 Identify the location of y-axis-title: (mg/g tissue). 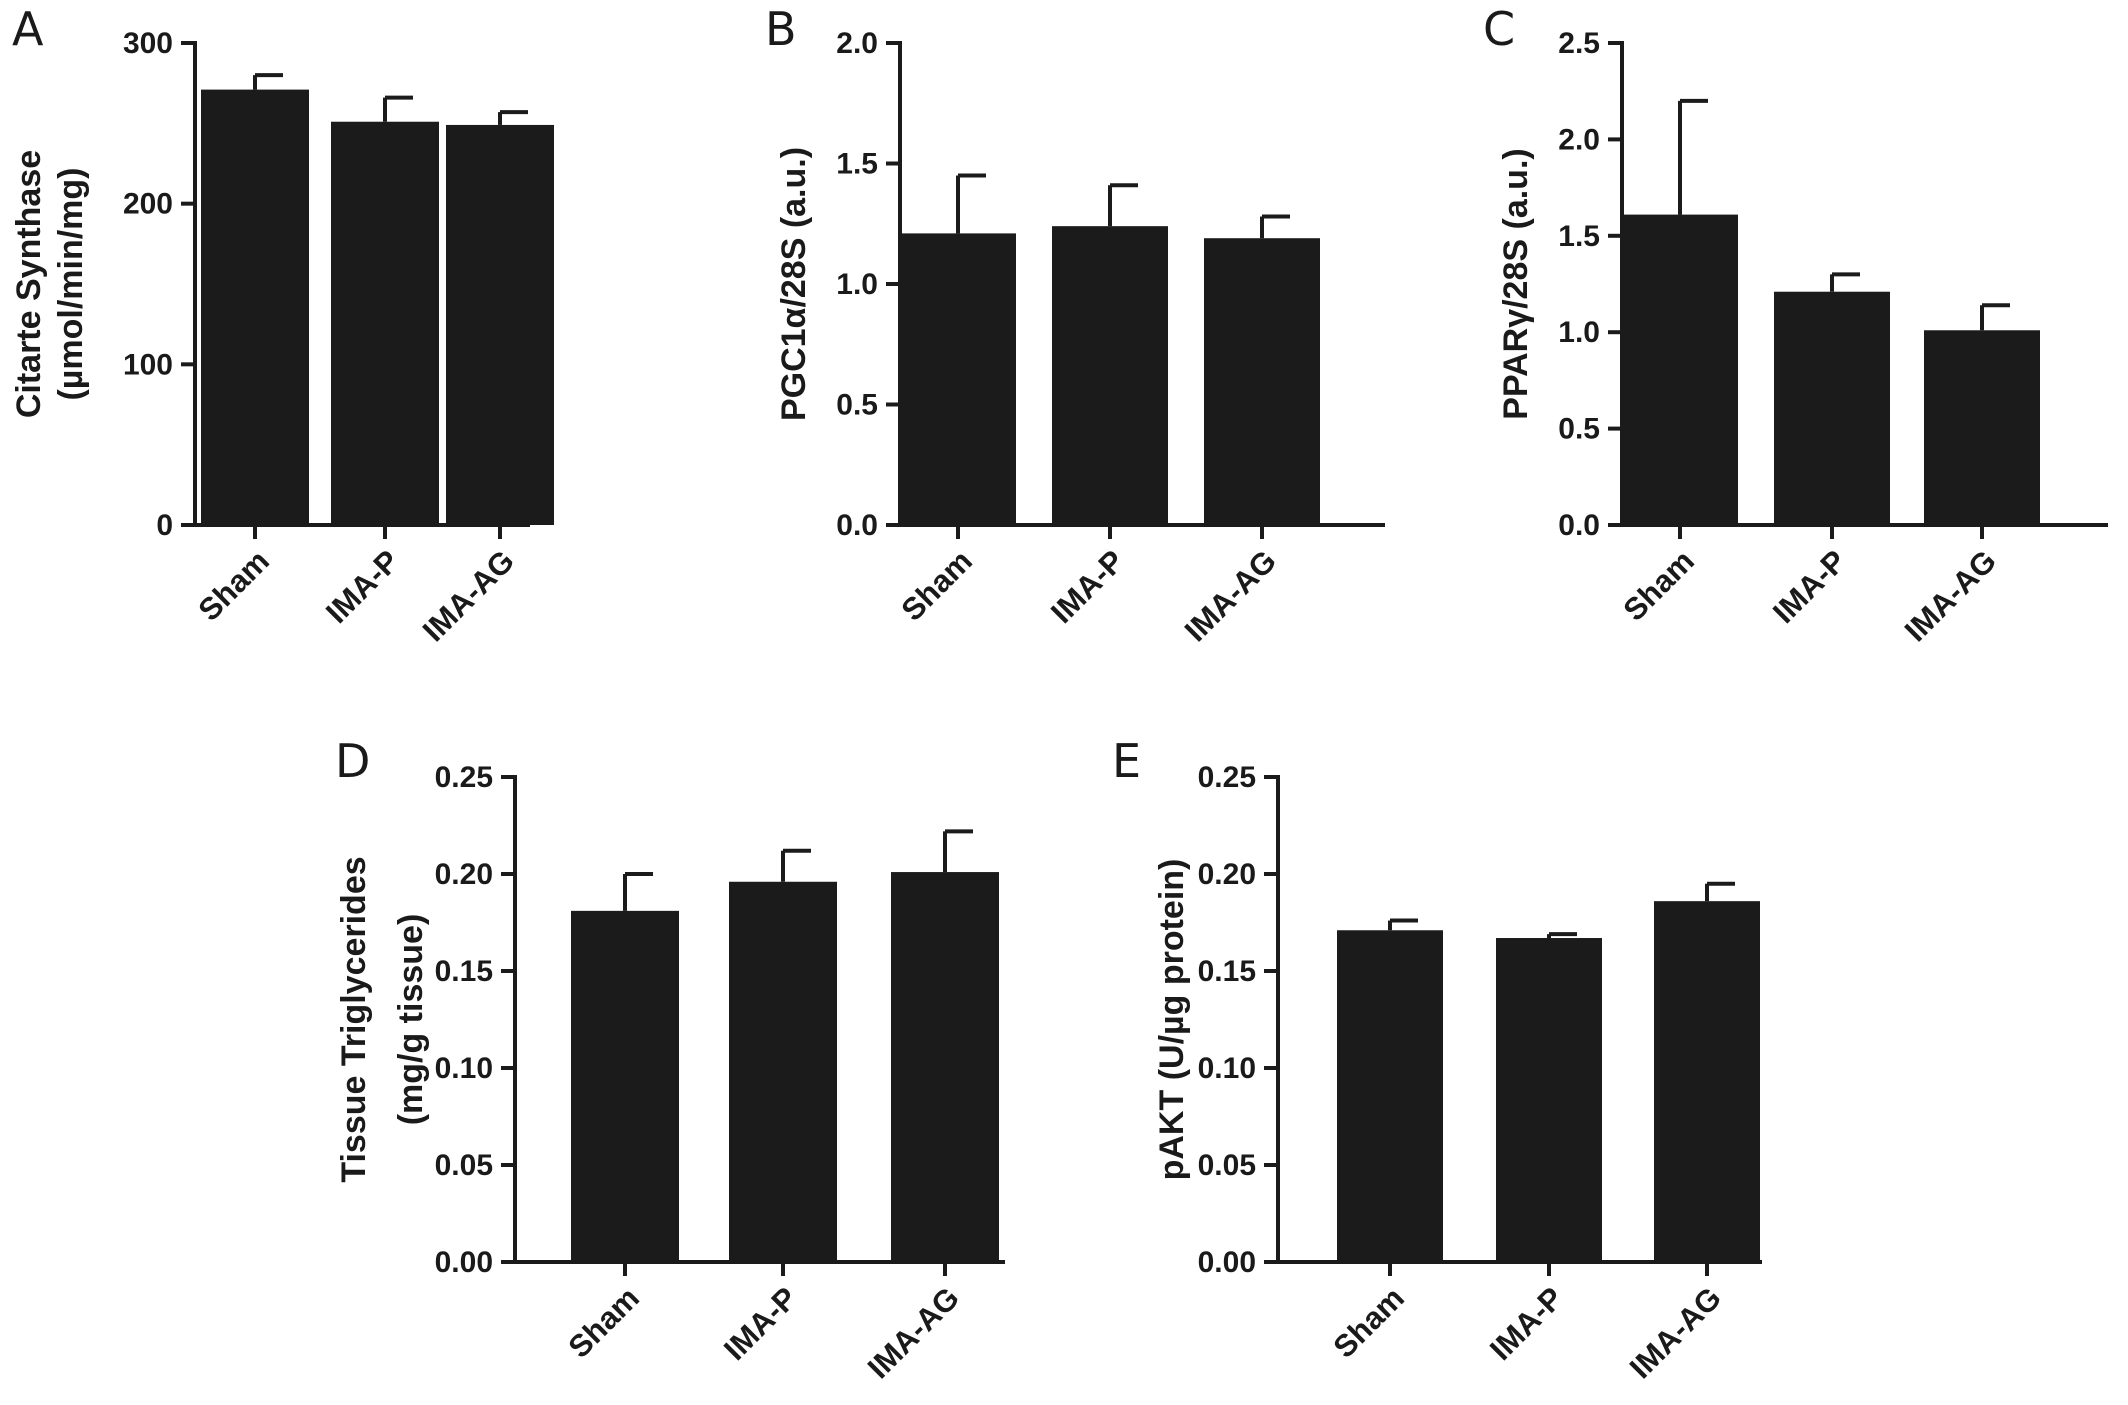
(411, 1020).